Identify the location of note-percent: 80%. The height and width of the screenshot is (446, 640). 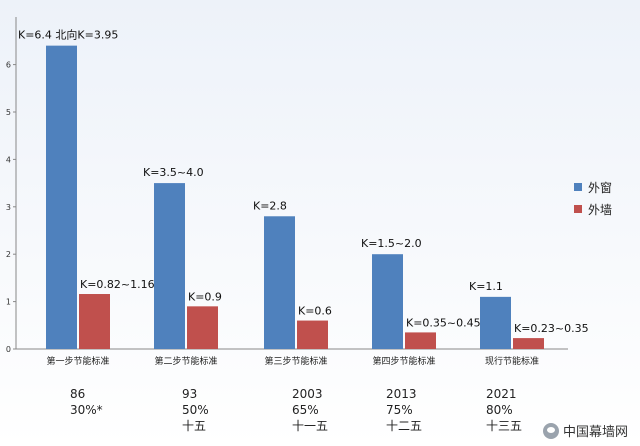
(499, 410).